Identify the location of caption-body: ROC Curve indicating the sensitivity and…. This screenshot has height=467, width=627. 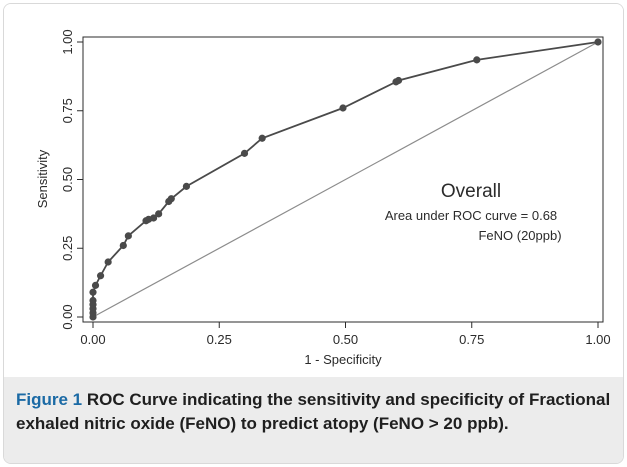
(313, 411).